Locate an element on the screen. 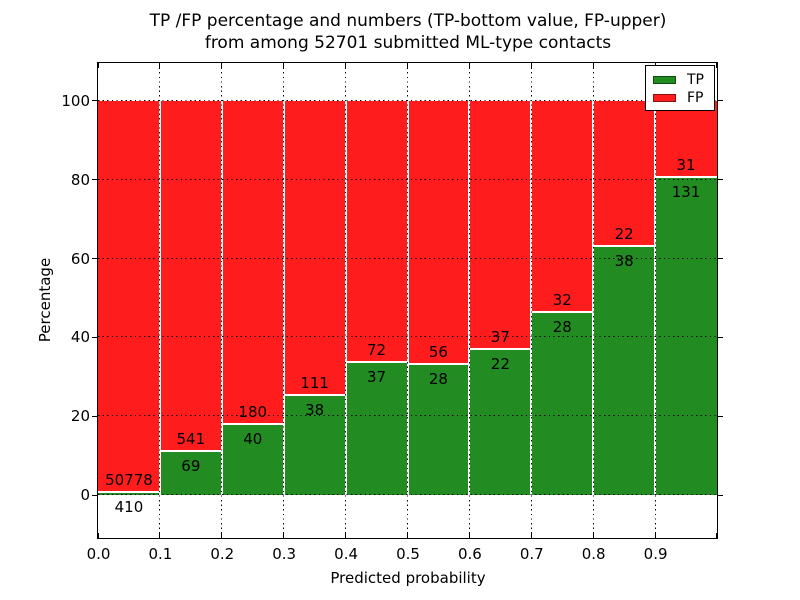 The height and width of the screenshot is (600, 800). legend: TP FP is located at coordinates (680, 88).